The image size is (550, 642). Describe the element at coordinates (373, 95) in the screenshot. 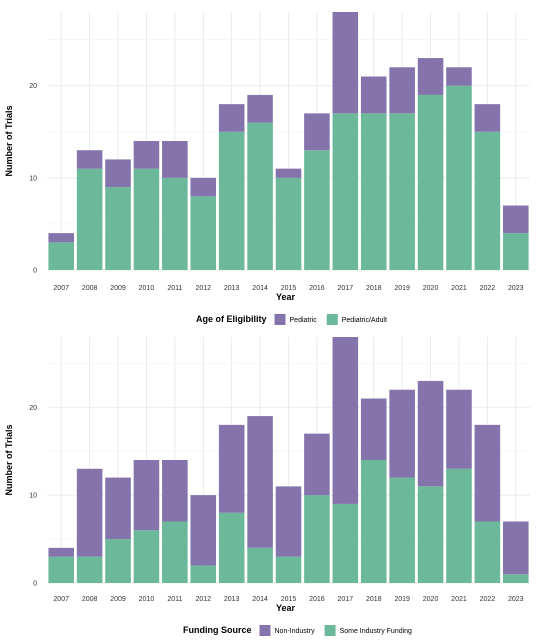

I see `bar-pediatric-2018` at that location.